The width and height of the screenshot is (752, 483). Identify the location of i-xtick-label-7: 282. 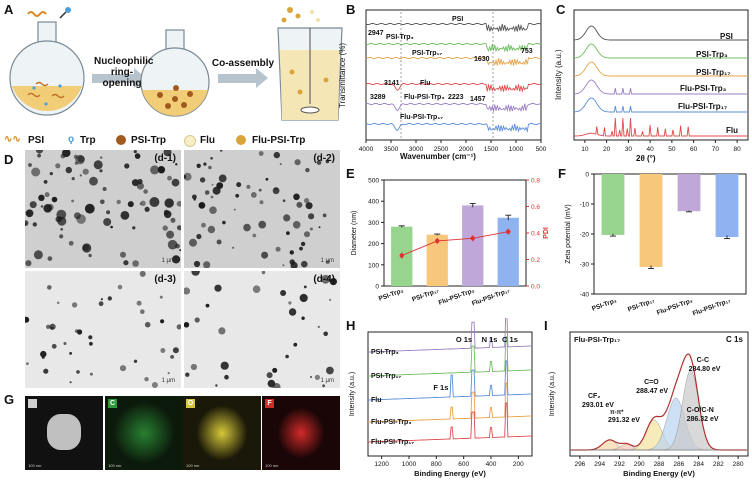
(718, 464).